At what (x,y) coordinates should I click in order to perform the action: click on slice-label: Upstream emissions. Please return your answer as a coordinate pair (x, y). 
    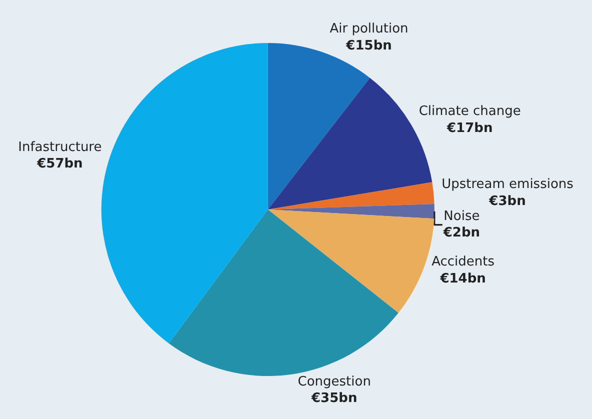
    Looking at the image, I should click on (508, 184).